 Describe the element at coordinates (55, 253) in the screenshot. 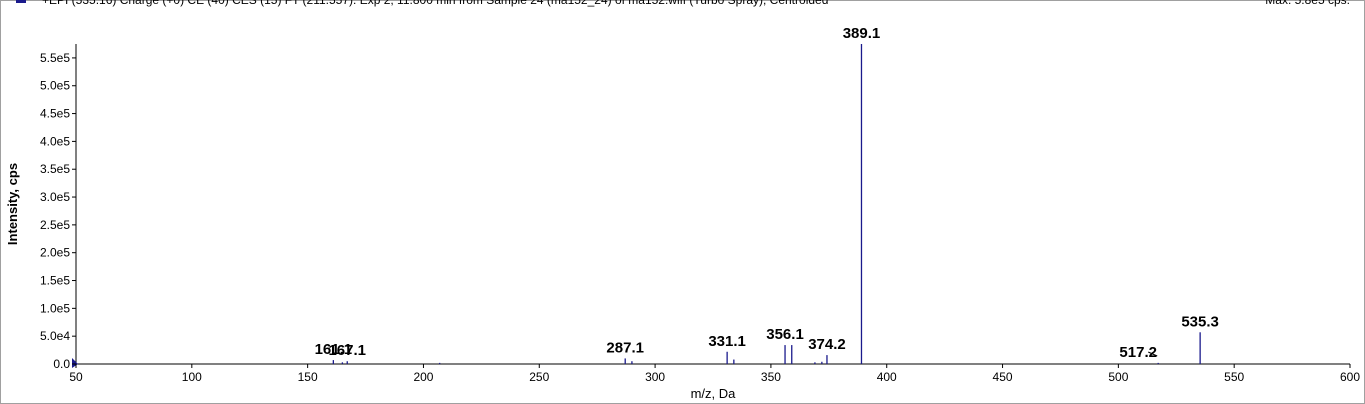

I see `y-tick-label: 2.0e5` at that location.